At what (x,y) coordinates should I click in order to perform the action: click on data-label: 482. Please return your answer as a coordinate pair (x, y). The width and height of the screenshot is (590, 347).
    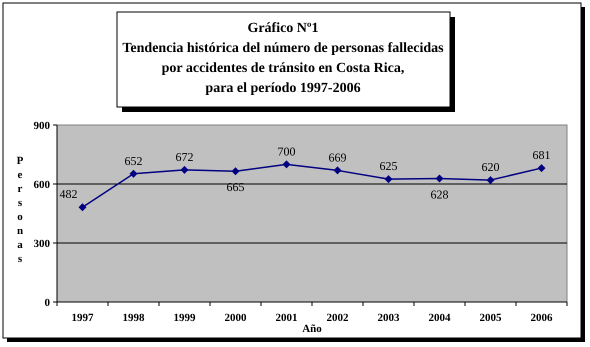
    Looking at the image, I should click on (69, 194).